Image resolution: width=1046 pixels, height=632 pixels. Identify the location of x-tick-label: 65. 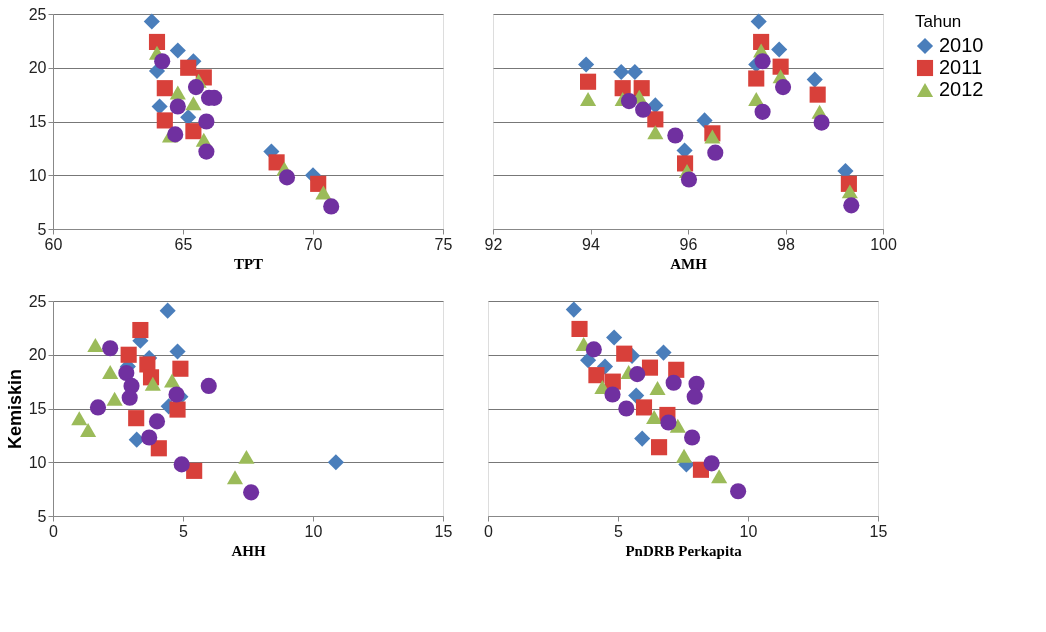
(183, 244).